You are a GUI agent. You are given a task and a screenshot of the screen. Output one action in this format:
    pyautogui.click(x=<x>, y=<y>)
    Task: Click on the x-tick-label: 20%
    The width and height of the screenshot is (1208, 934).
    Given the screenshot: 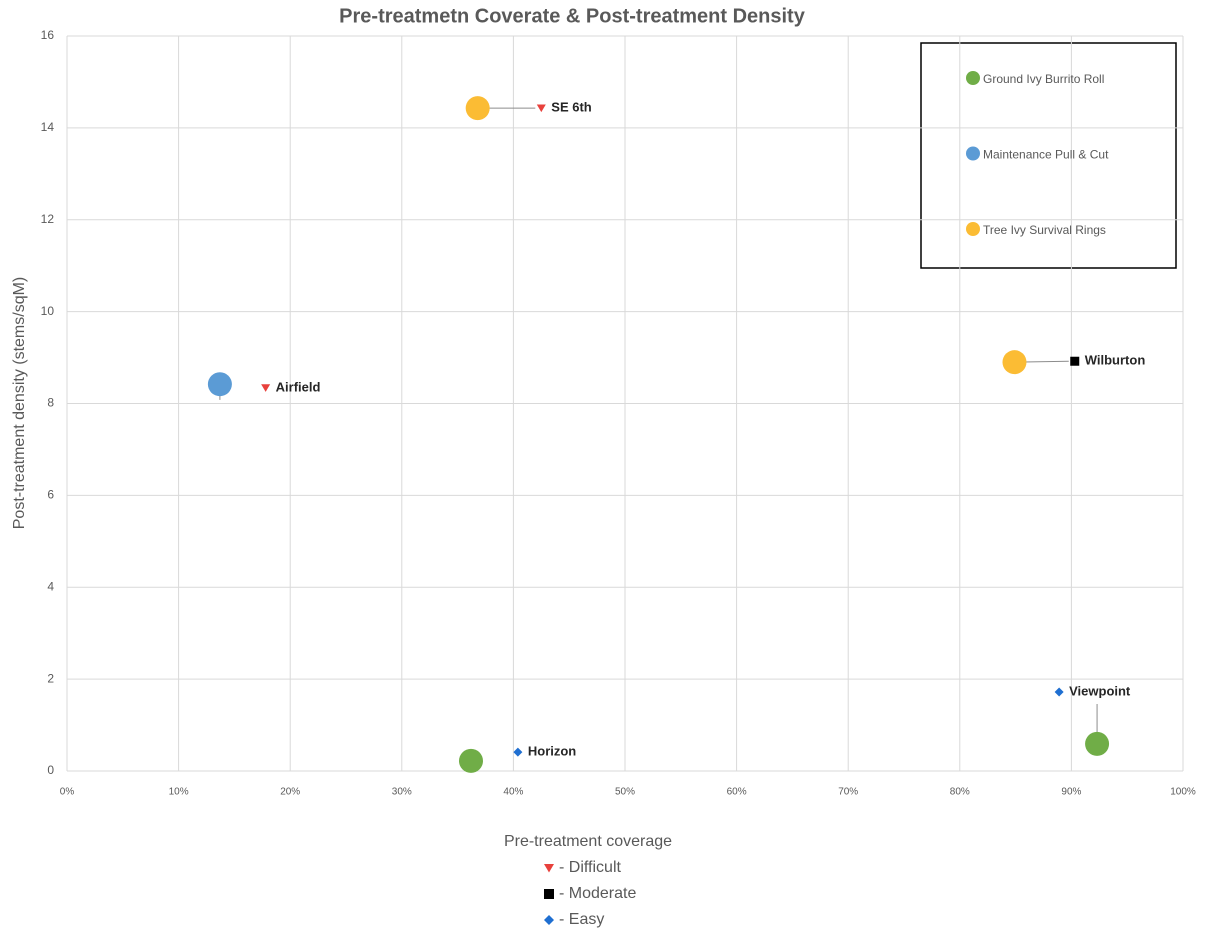 What is the action you would take?
    pyautogui.click(x=290, y=792)
    